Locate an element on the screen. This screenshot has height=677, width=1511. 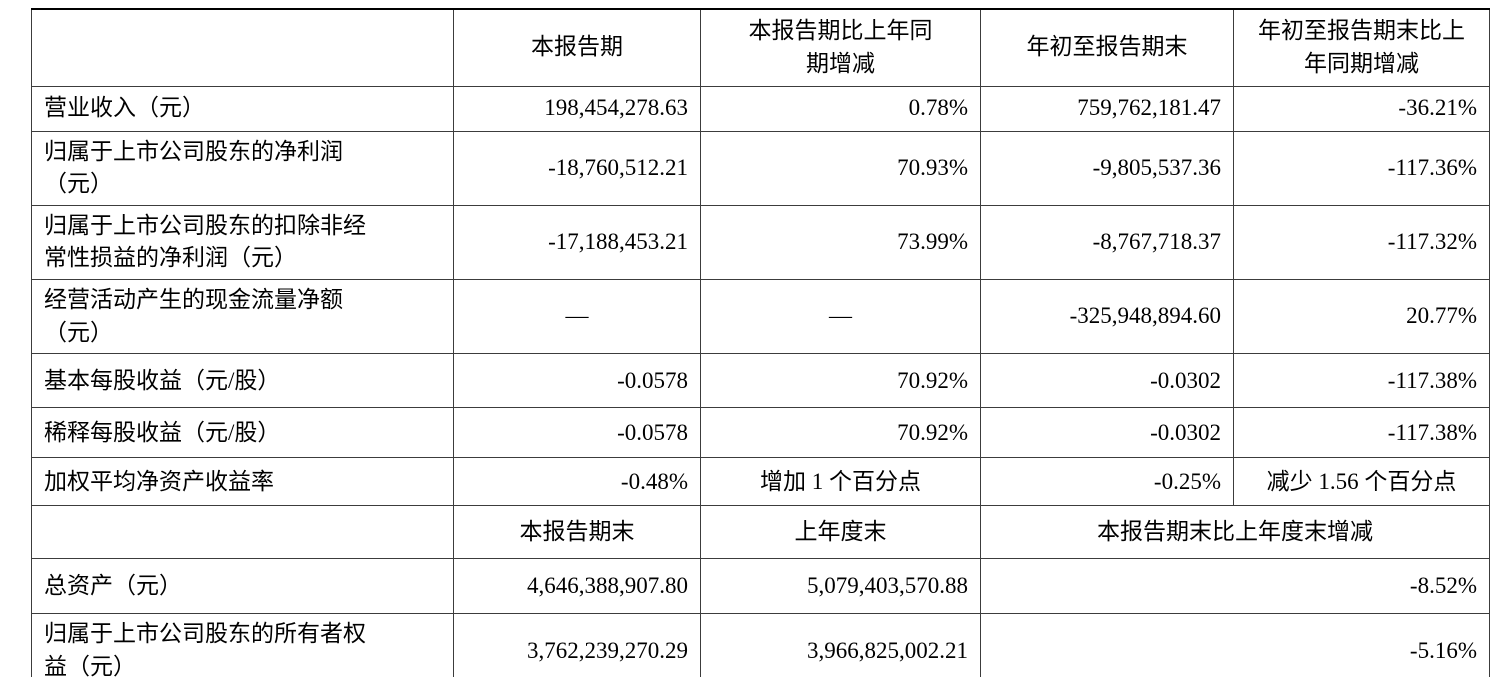
cell-diluted-eps-current-vs-prior: 70.92% is located at coordinates (840, 433).